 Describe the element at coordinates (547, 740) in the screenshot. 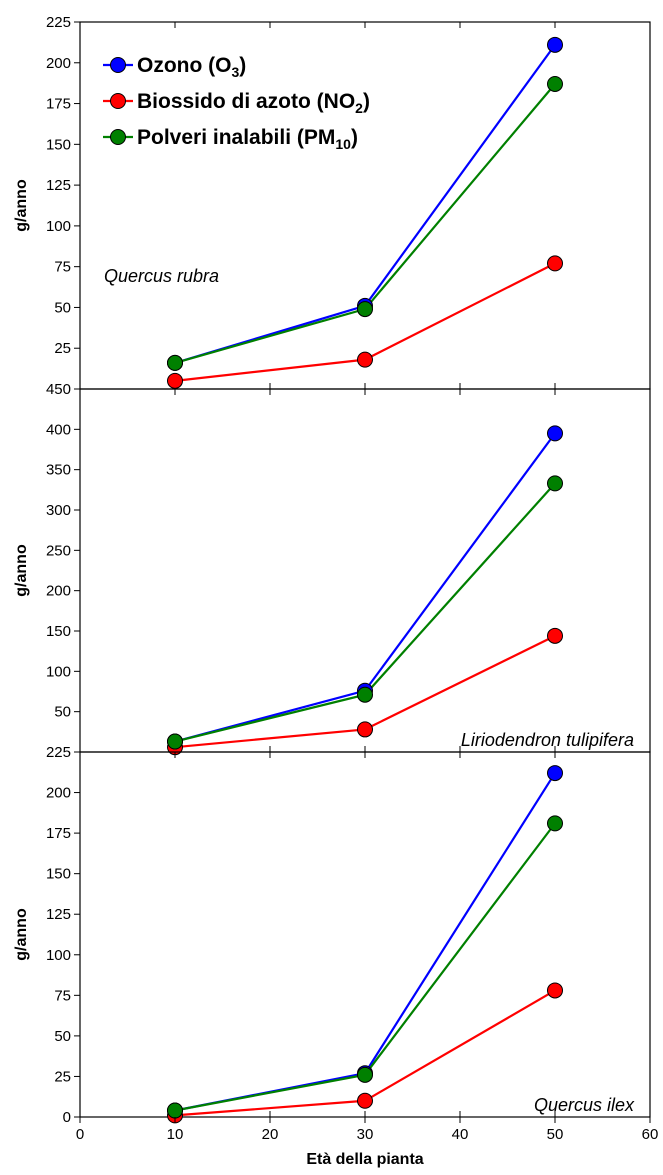

I see `panel-label: Liriodendron tulipifera` at that location.